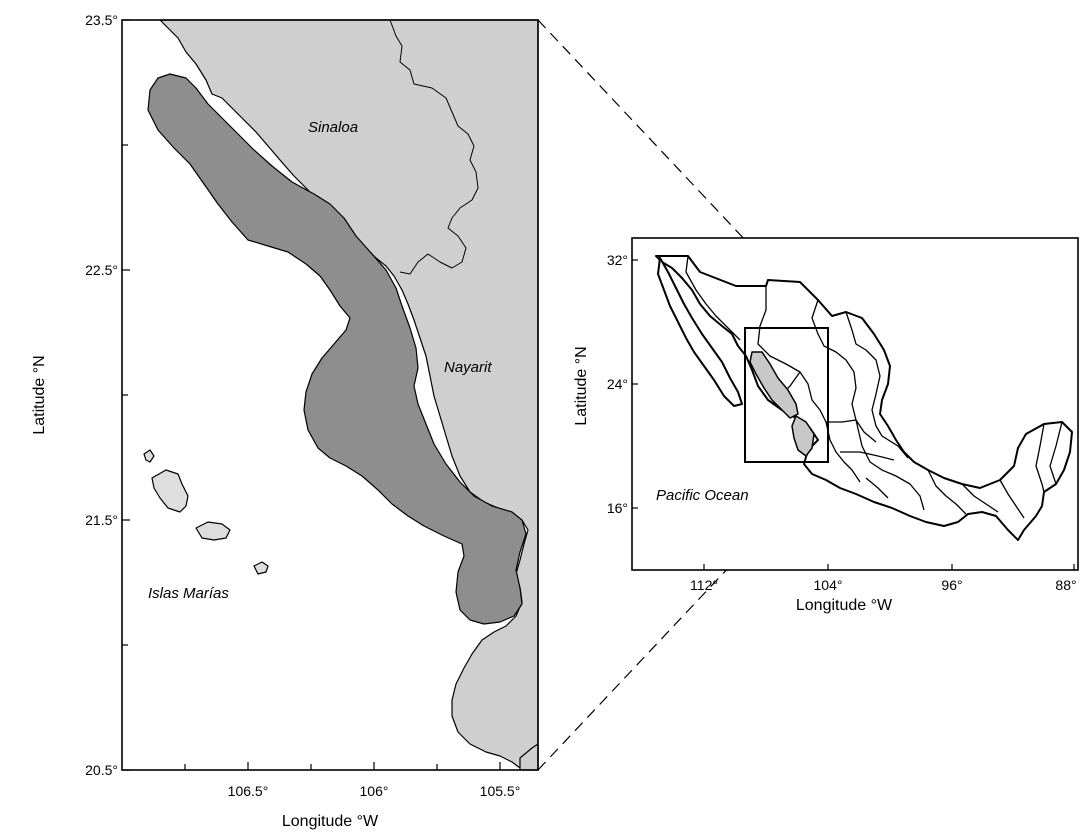 The height and width of the screenshot is (840, 1080). Describe the element at coordinates (333, 127) in the screenshot. I see `label-sinaloa: Sinaloa` at that location.